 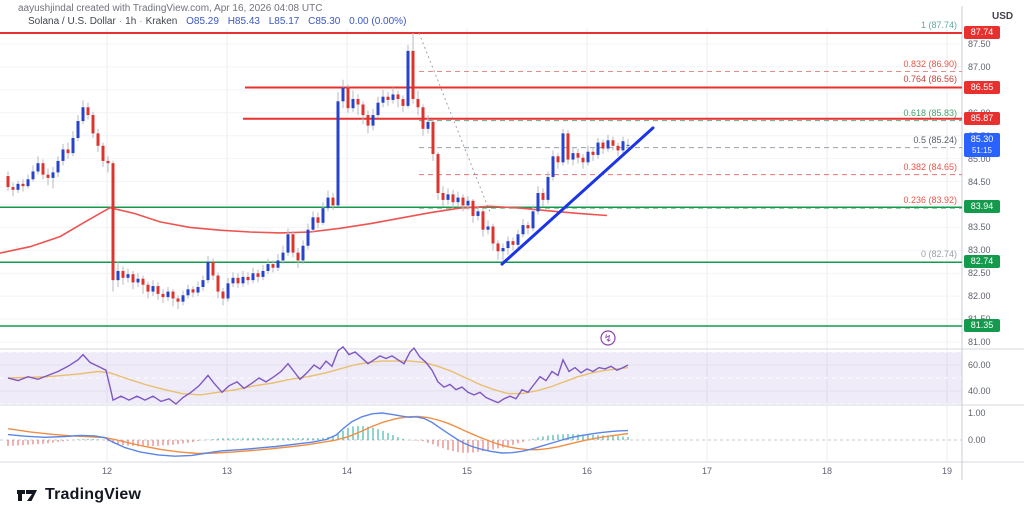 I want to click on macd-signal-line, so click(x=318, y=435).